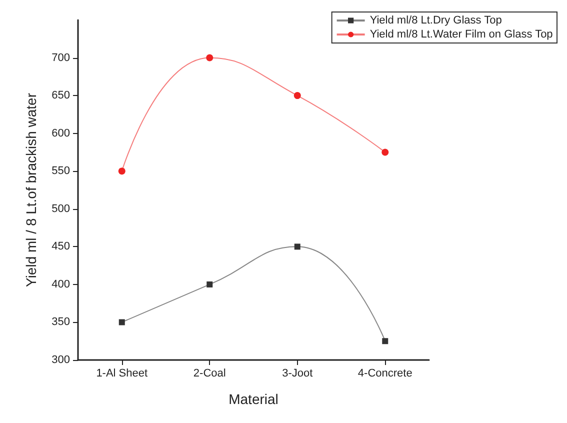 Image resolution: width=567 pixels, height=423 pixels. Describe the element at coordinates (61, 284) in the screenshot. I see `y-tick-label: 400` at that location.